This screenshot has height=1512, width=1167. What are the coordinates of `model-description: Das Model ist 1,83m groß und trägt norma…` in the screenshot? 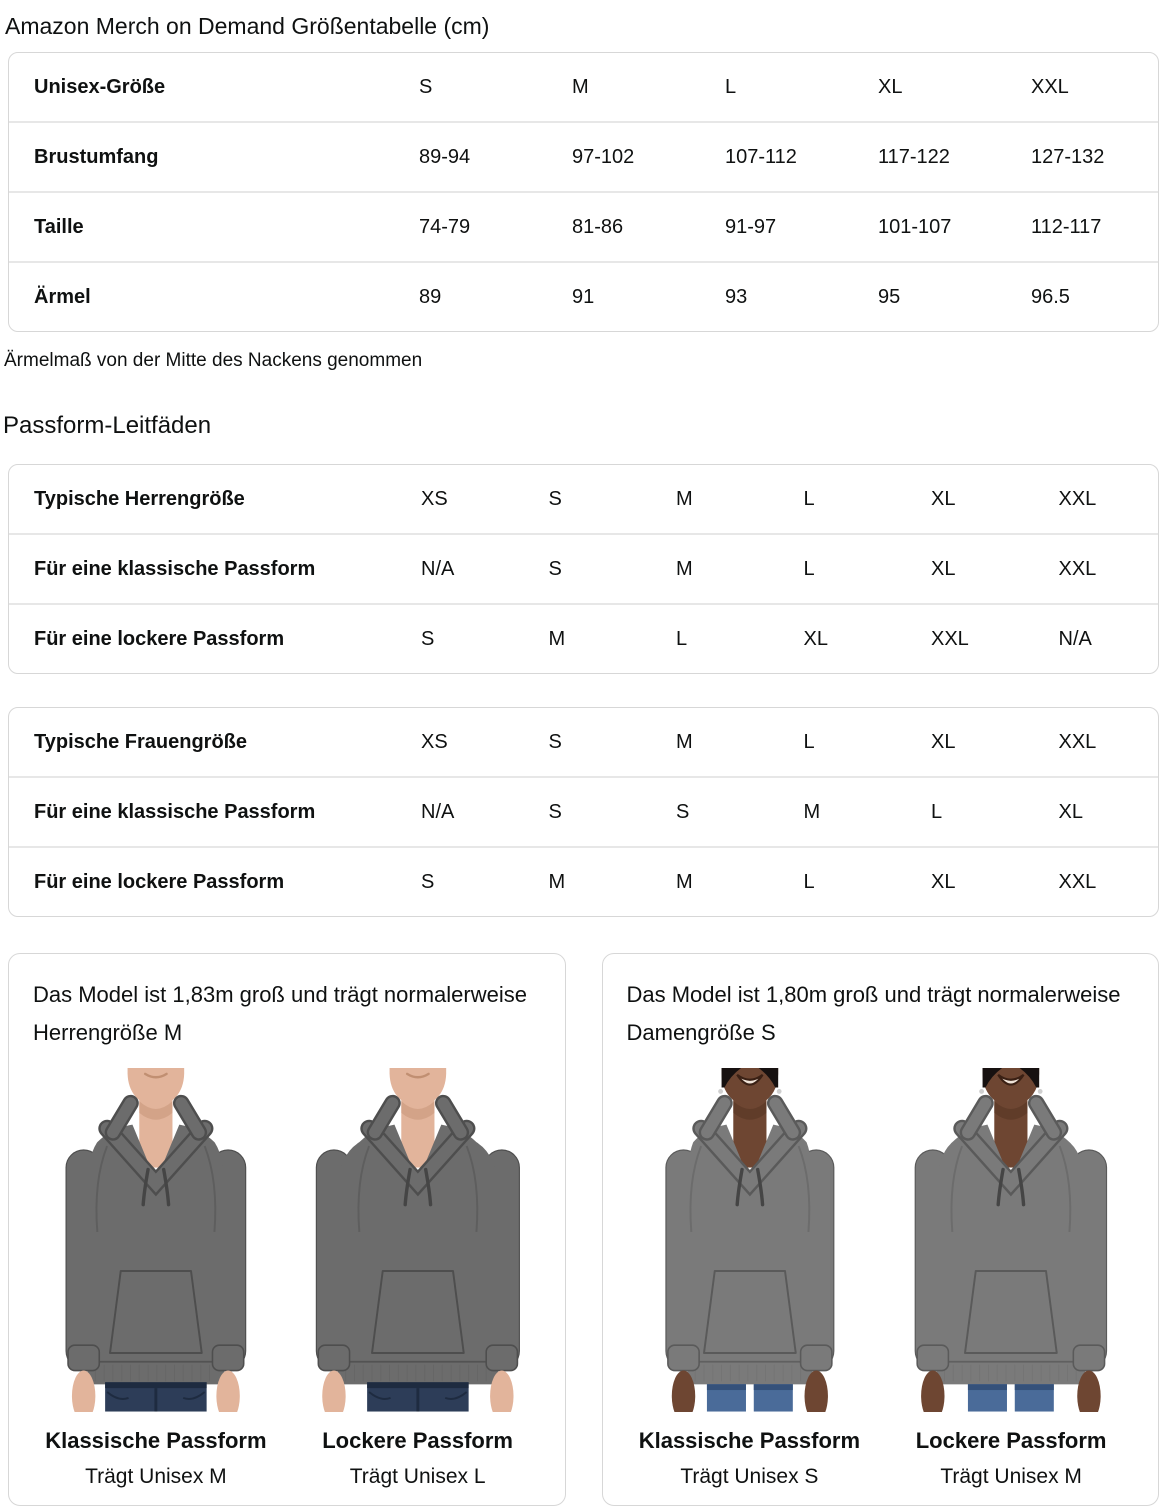 It's located at (280, 1013).